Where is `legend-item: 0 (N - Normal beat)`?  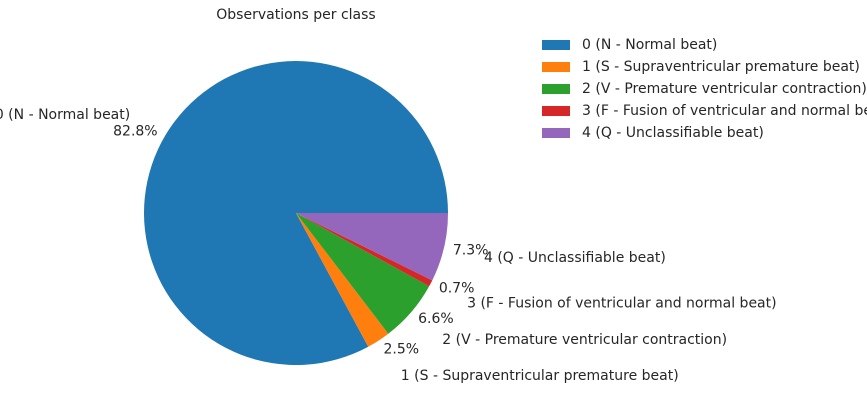 legend-item: 0 (N - Normal beat) is located at coordinates (704, 45).